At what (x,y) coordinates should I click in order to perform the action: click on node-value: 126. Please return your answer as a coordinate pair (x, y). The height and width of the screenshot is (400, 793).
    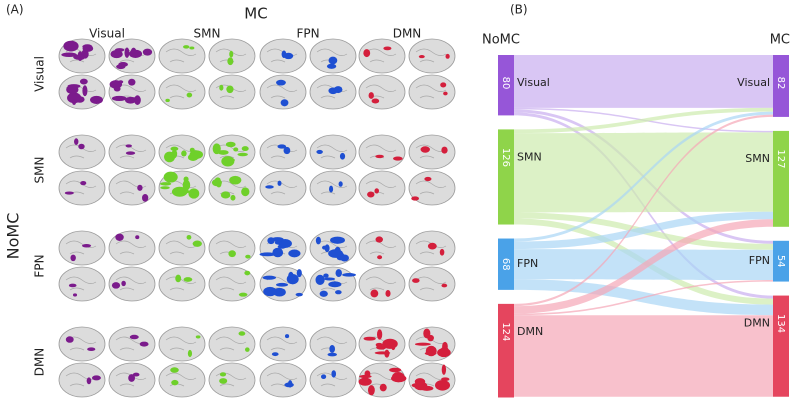
    Looking at the image, I should click on (505, 157).